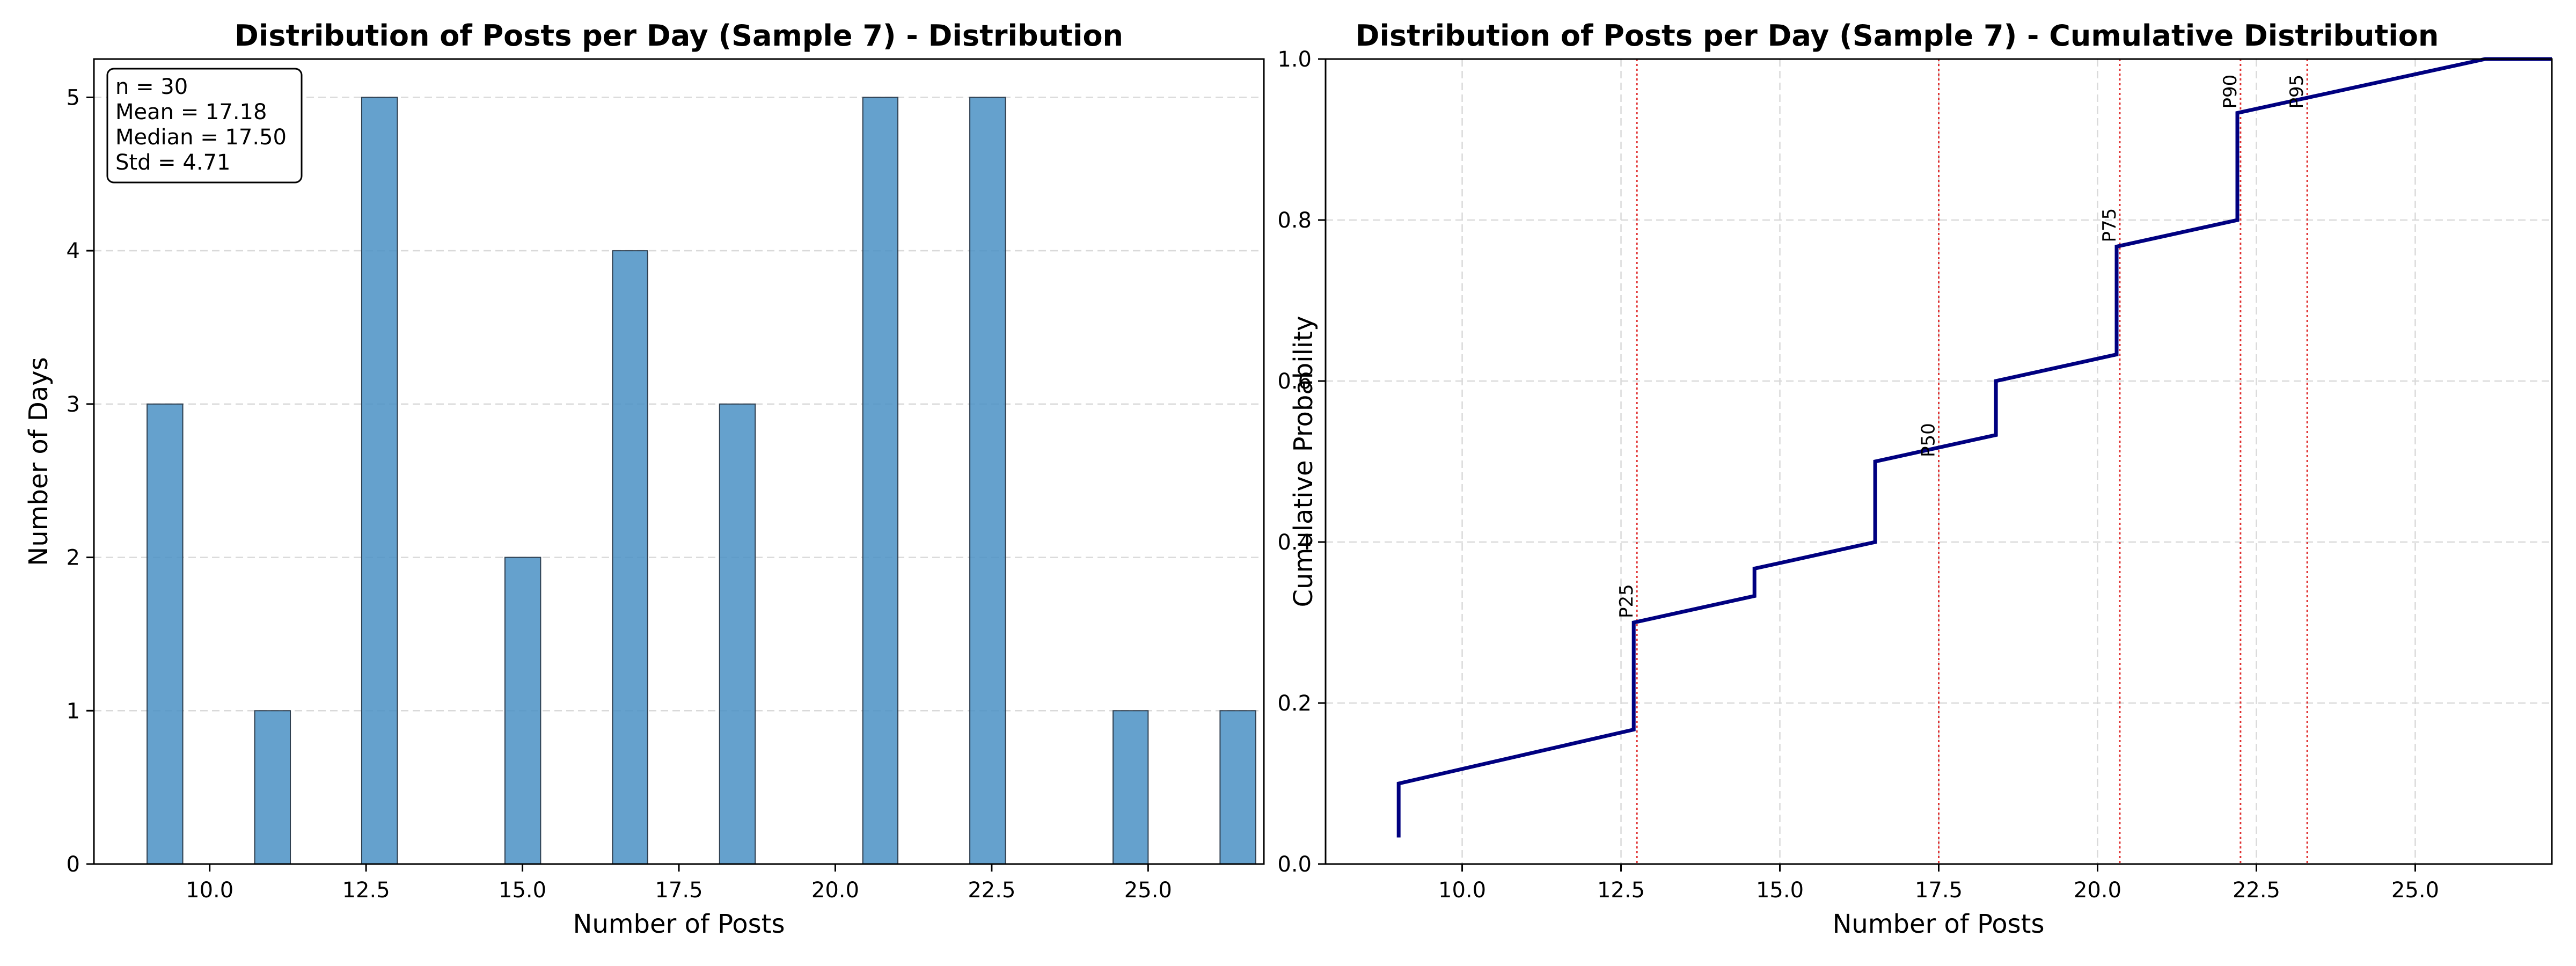  Describe the element at coordinates (1294, 703) in the screenshot. I see `y-tick-label: 0.2` at that location.